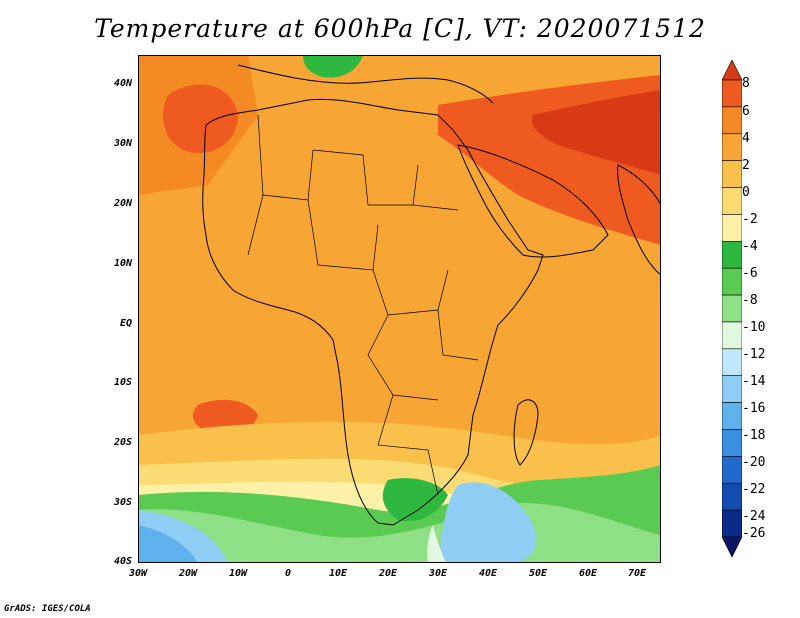  I want to click on colorbar, so click(732, 308).